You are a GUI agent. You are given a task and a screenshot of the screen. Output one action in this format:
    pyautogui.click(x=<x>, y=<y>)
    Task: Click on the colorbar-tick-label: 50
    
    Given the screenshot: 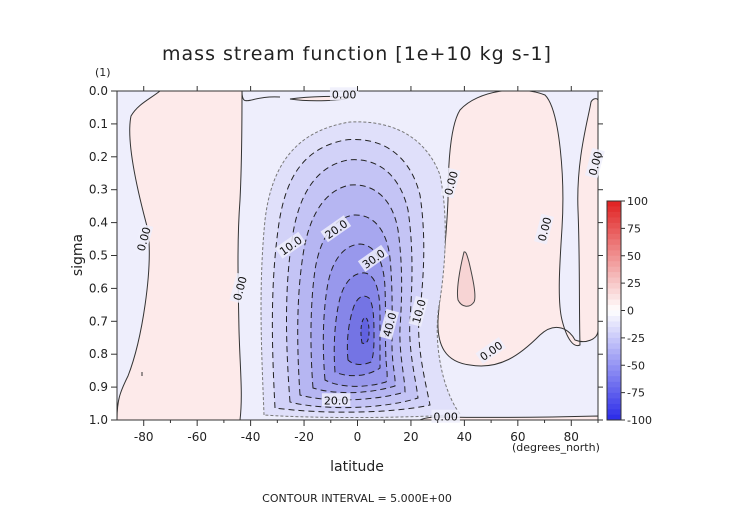 What is the action you would take?
    pyautogui.click(x=634, y=256)
    